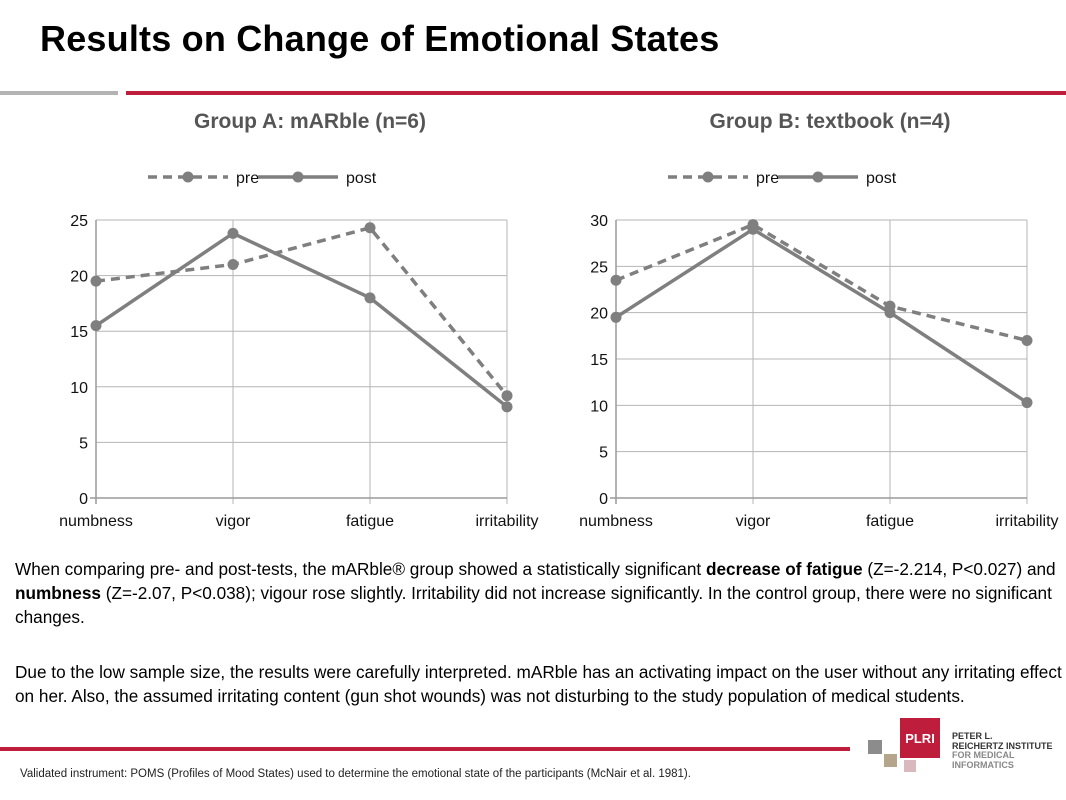 The width and height of the screenshot is (1066, 800). I want to click on emphasis-text: numbness, so click(58, 593).